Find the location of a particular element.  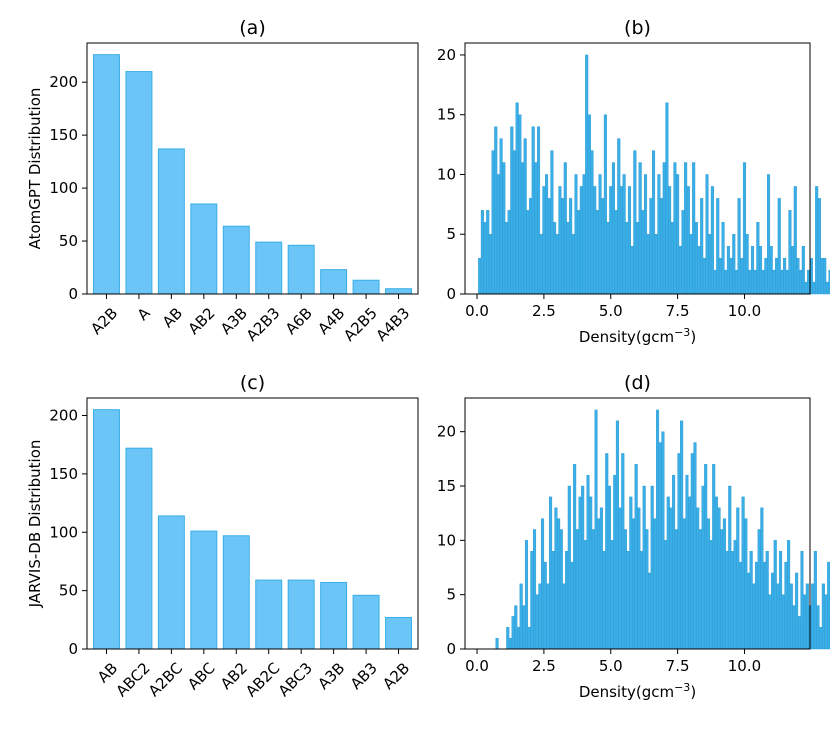

y-tick-label: 20 is located at coordinates (446, 55).